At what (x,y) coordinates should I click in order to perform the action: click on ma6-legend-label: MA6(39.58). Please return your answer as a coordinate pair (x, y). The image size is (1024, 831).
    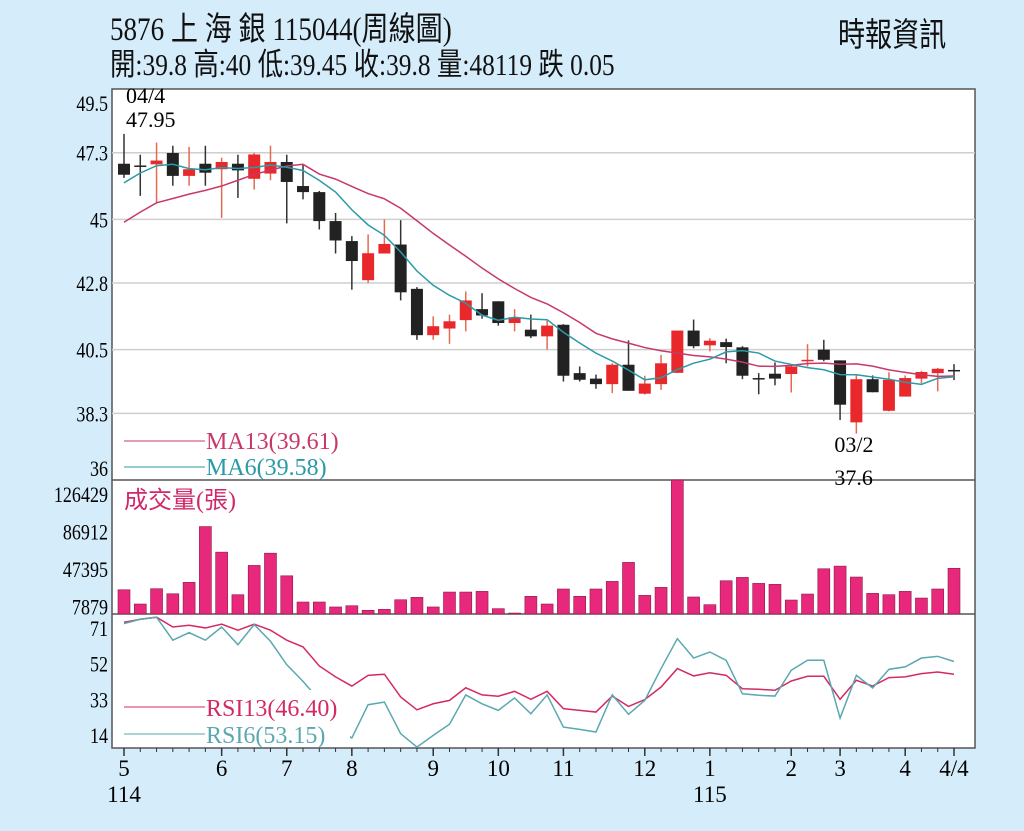
    Looking at the image, I should click on (266, 468).